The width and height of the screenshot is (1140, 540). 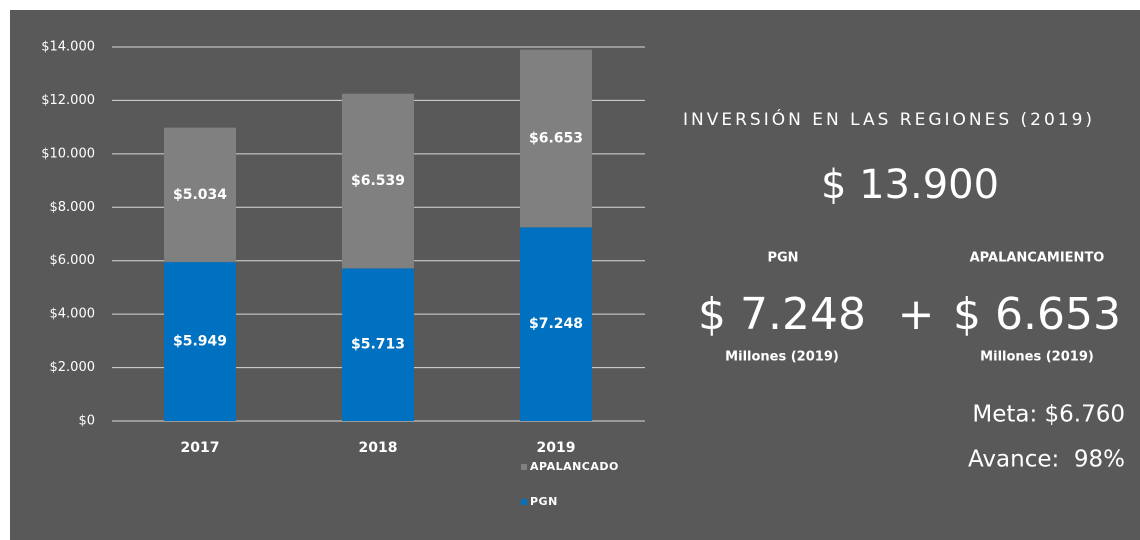 I want to click on data-label: $6.539, so click(x=378, y=181).